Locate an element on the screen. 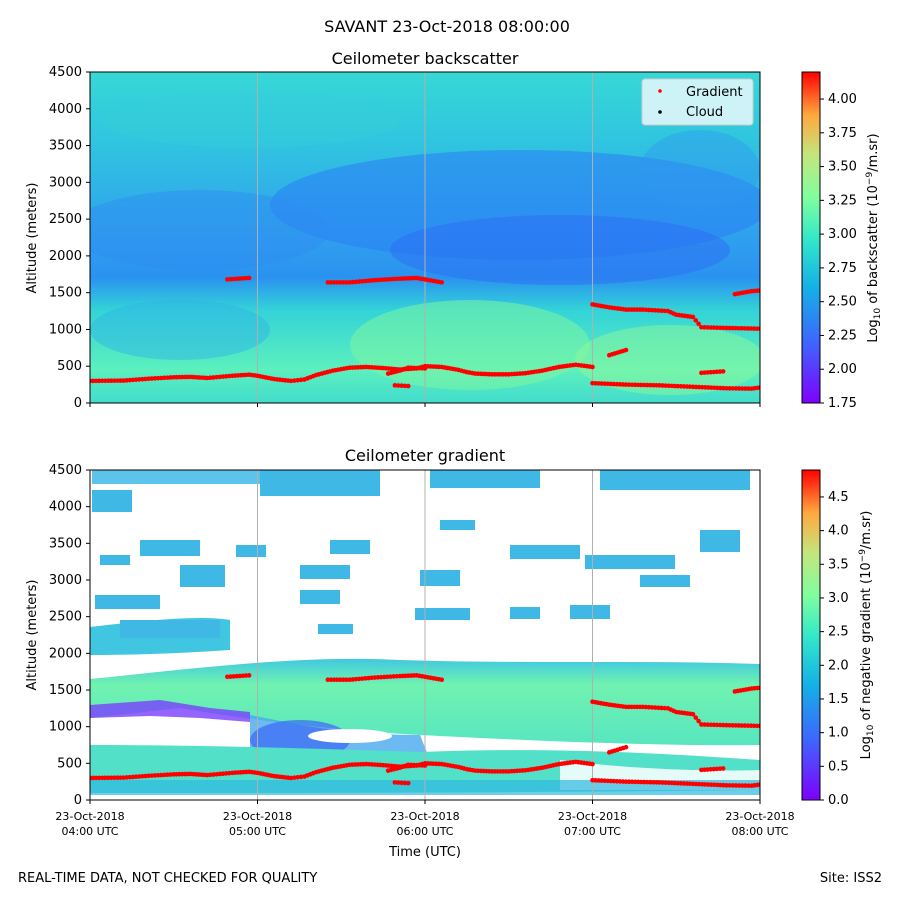  gradient-ylabel: Altitude (meters) is located at coordinates (32, 635).